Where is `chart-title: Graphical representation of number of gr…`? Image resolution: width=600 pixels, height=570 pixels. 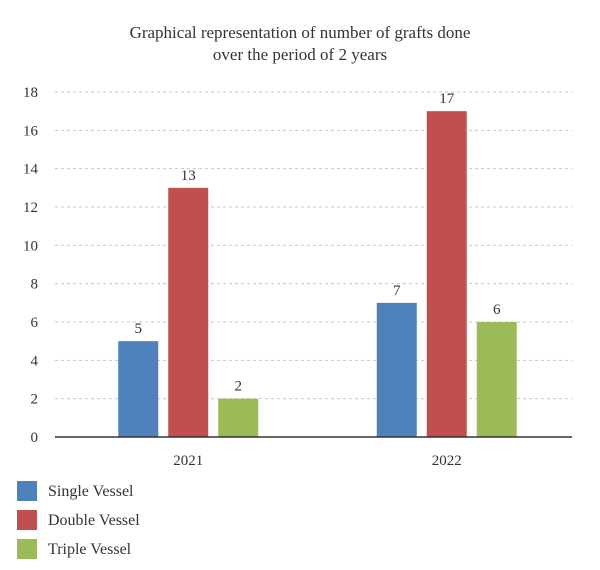
chart-title: Graphical representation of number of gr… is located at coordinates (300, 43).